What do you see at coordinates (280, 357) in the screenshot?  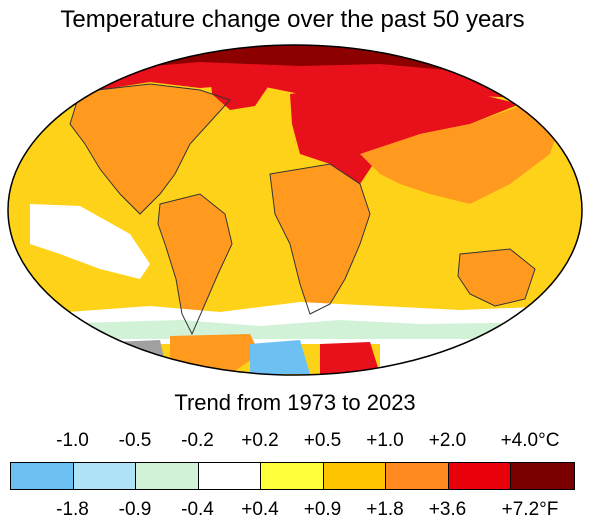 I see `antarctica-cold` at bounding box center [280, 357].